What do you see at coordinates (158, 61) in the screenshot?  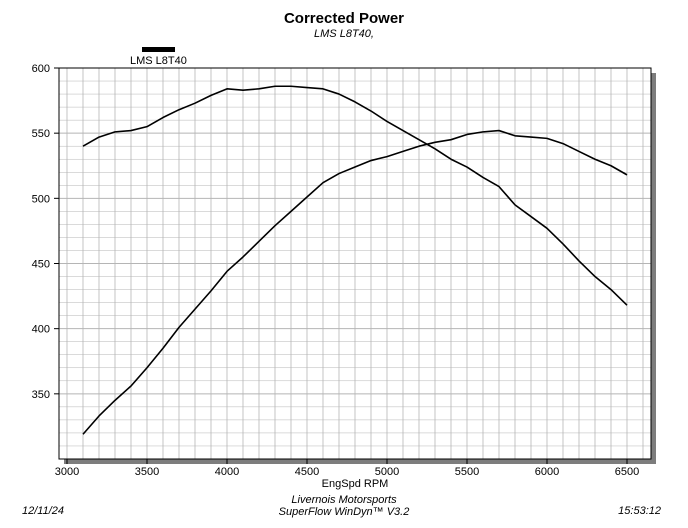 I see `legend-label: LMS L8T40` at bounding box center [158, 61].